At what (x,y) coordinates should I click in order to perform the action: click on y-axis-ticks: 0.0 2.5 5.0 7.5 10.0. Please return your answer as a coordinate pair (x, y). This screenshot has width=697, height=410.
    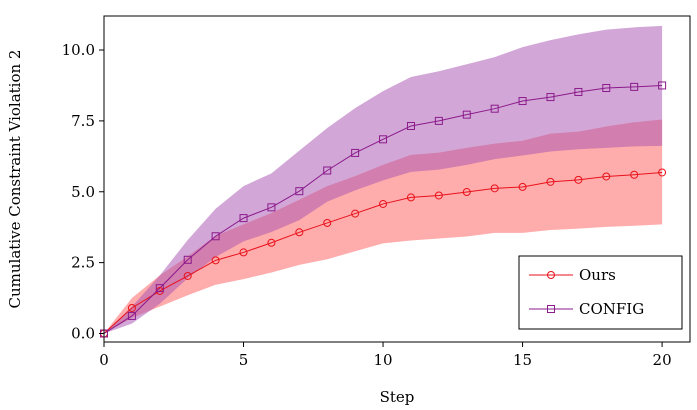
    Looking at the image, I should click on (83, 191).